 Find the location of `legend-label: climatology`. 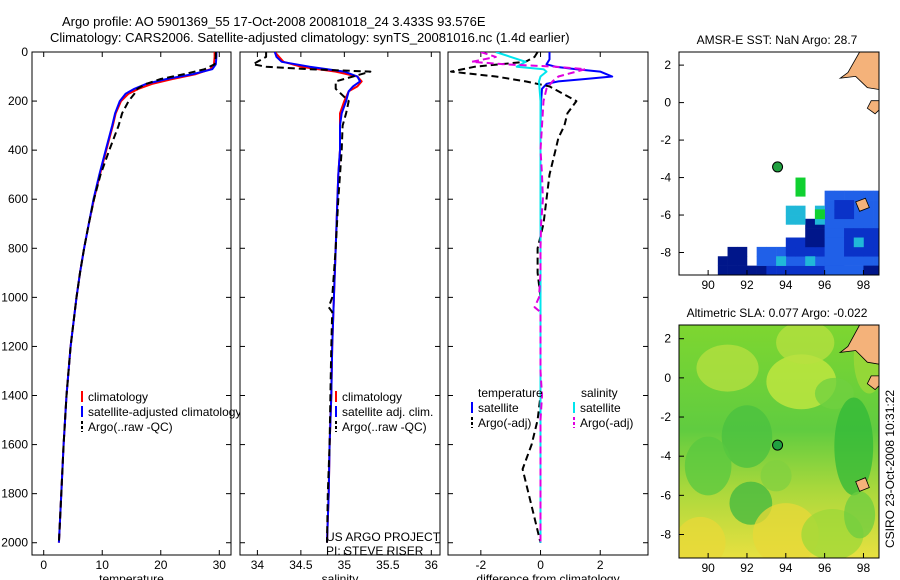

legend-label: climatology is located at coordinates (372, 397).